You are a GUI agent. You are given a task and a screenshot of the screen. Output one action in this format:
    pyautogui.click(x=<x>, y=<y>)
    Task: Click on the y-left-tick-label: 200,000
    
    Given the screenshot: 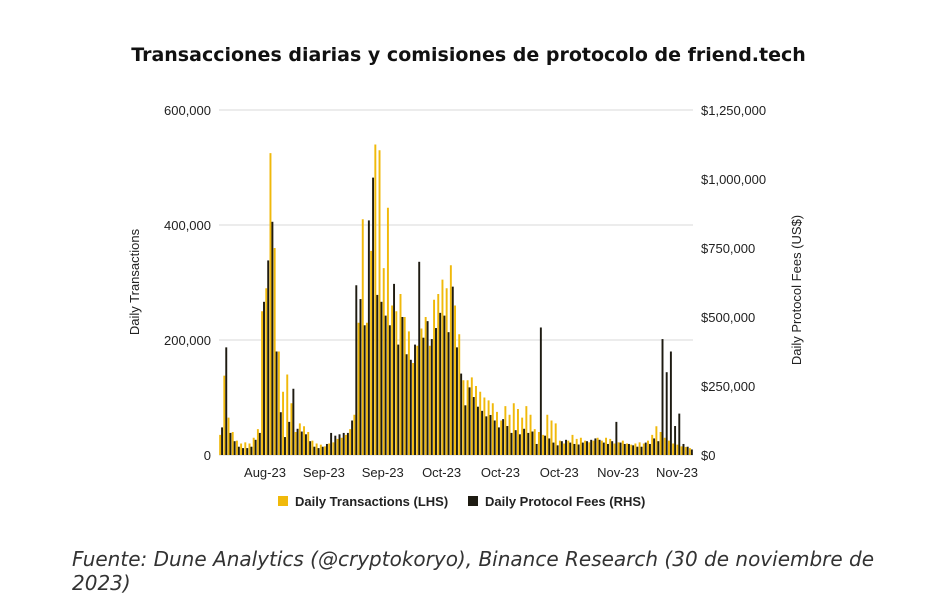 What is the action you would take?
    pyautogui.click(x=187, y=340)
    